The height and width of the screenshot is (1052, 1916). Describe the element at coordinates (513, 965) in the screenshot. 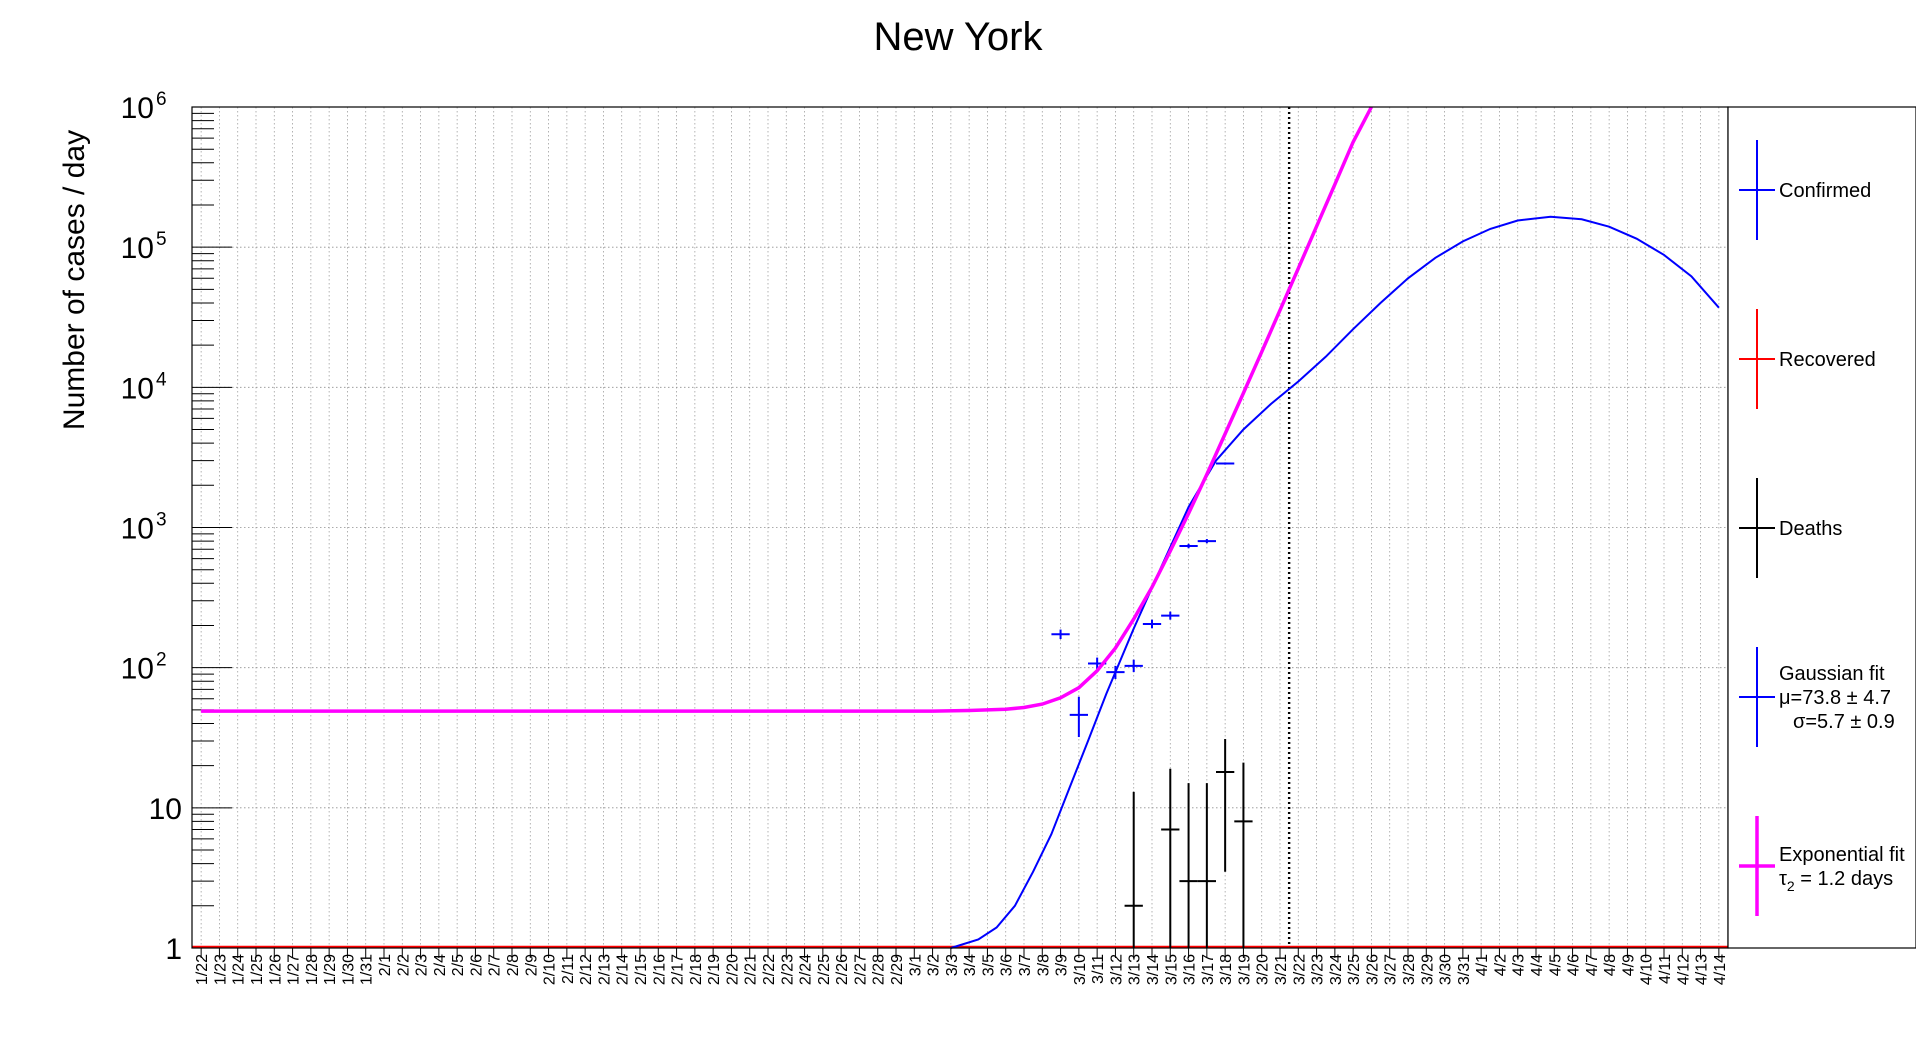

I see `x-tick-label: 2/8` at that location.